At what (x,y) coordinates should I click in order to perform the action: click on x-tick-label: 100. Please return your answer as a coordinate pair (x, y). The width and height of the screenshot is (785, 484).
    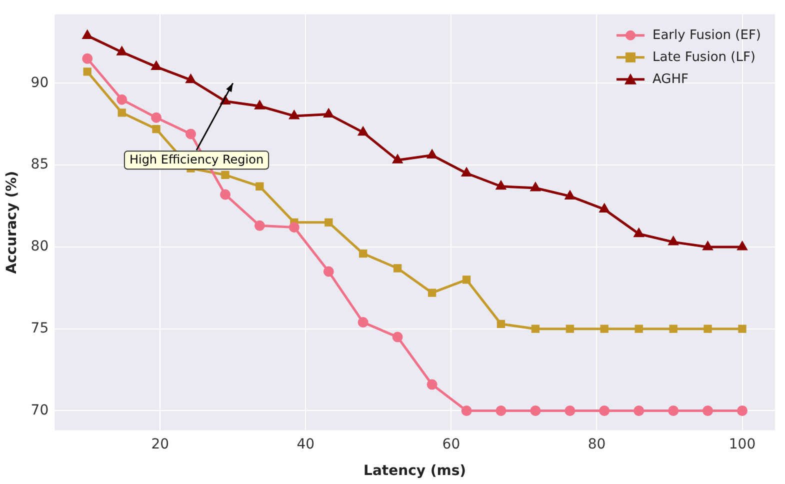
    Looking at the image, I should click on (742, 444).